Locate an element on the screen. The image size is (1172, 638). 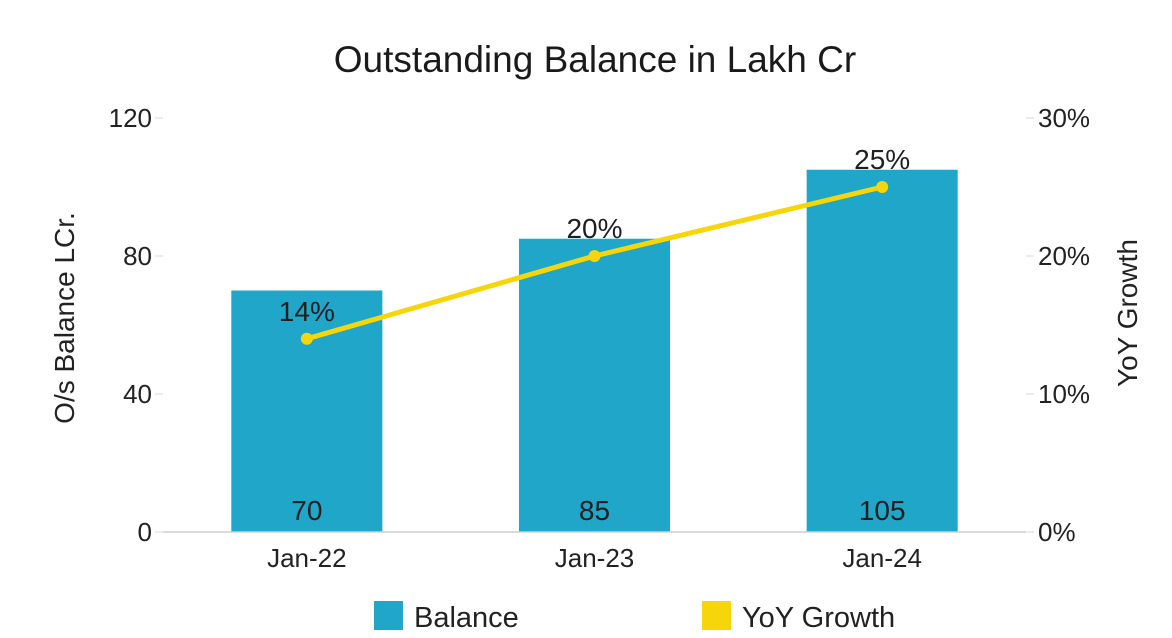
right-tick-label: 20% is located at coordinates (1064, 256).